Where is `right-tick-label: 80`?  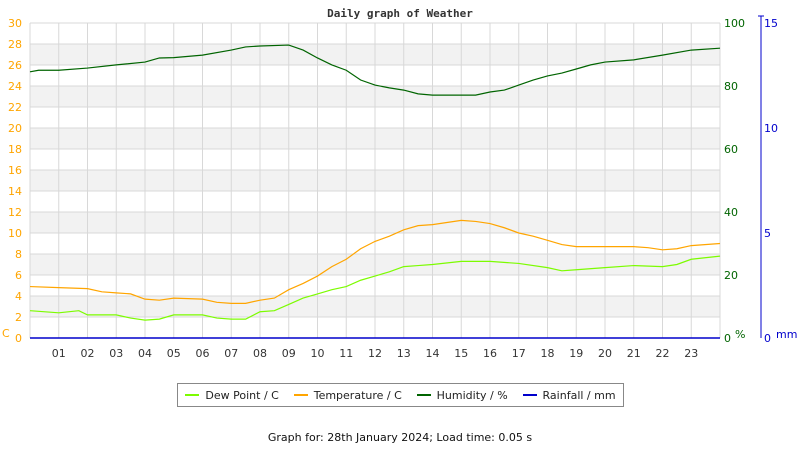
right-tick-label: 80 is located at coordinates (731, 86).